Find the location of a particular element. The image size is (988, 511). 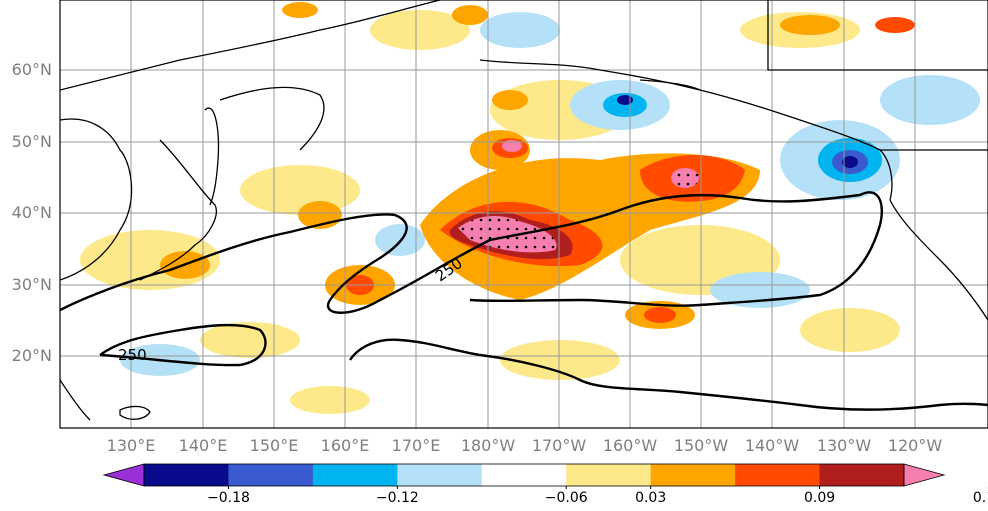

longitude-label: 180°W is located at coordinates (488, 445).